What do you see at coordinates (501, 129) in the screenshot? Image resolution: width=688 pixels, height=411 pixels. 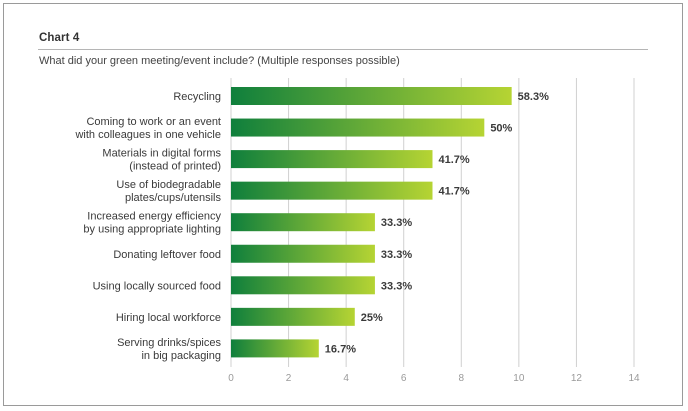 I see `value-label: 50%` at bounding box center [501, 129].